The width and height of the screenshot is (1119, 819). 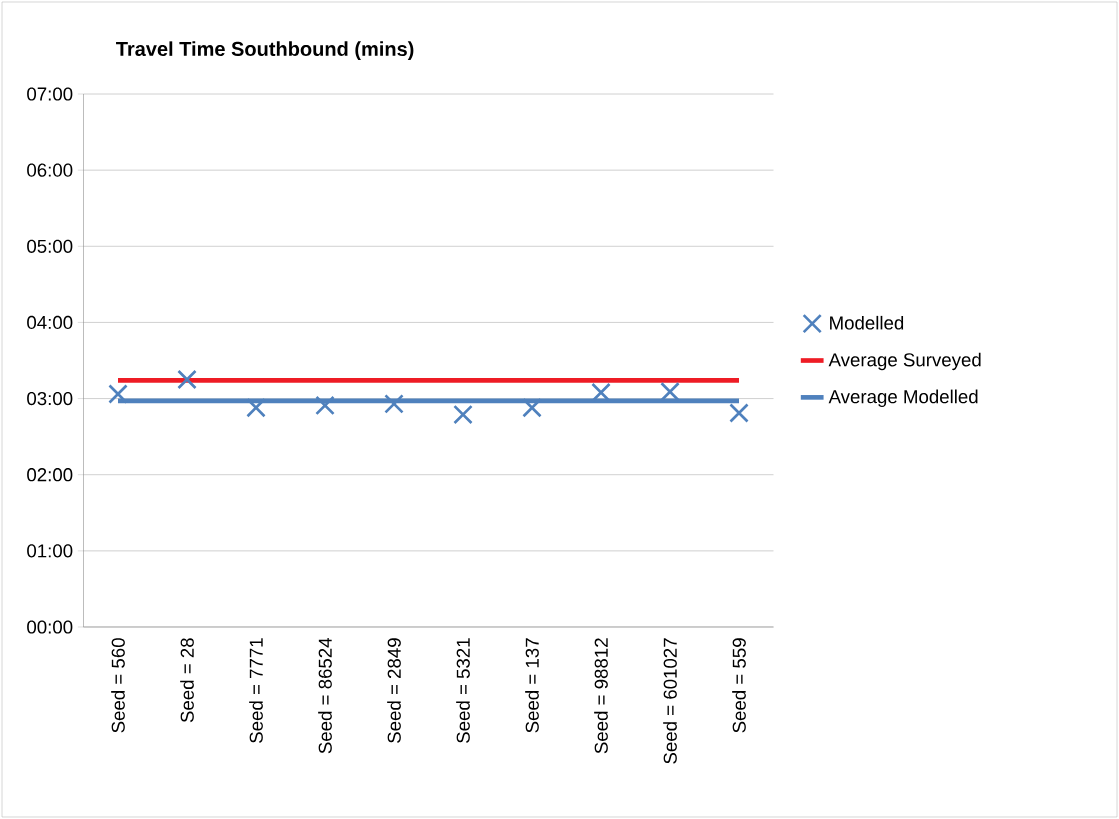 I want to click on y-tick-label: 00:00, so click(x=50, y=627).